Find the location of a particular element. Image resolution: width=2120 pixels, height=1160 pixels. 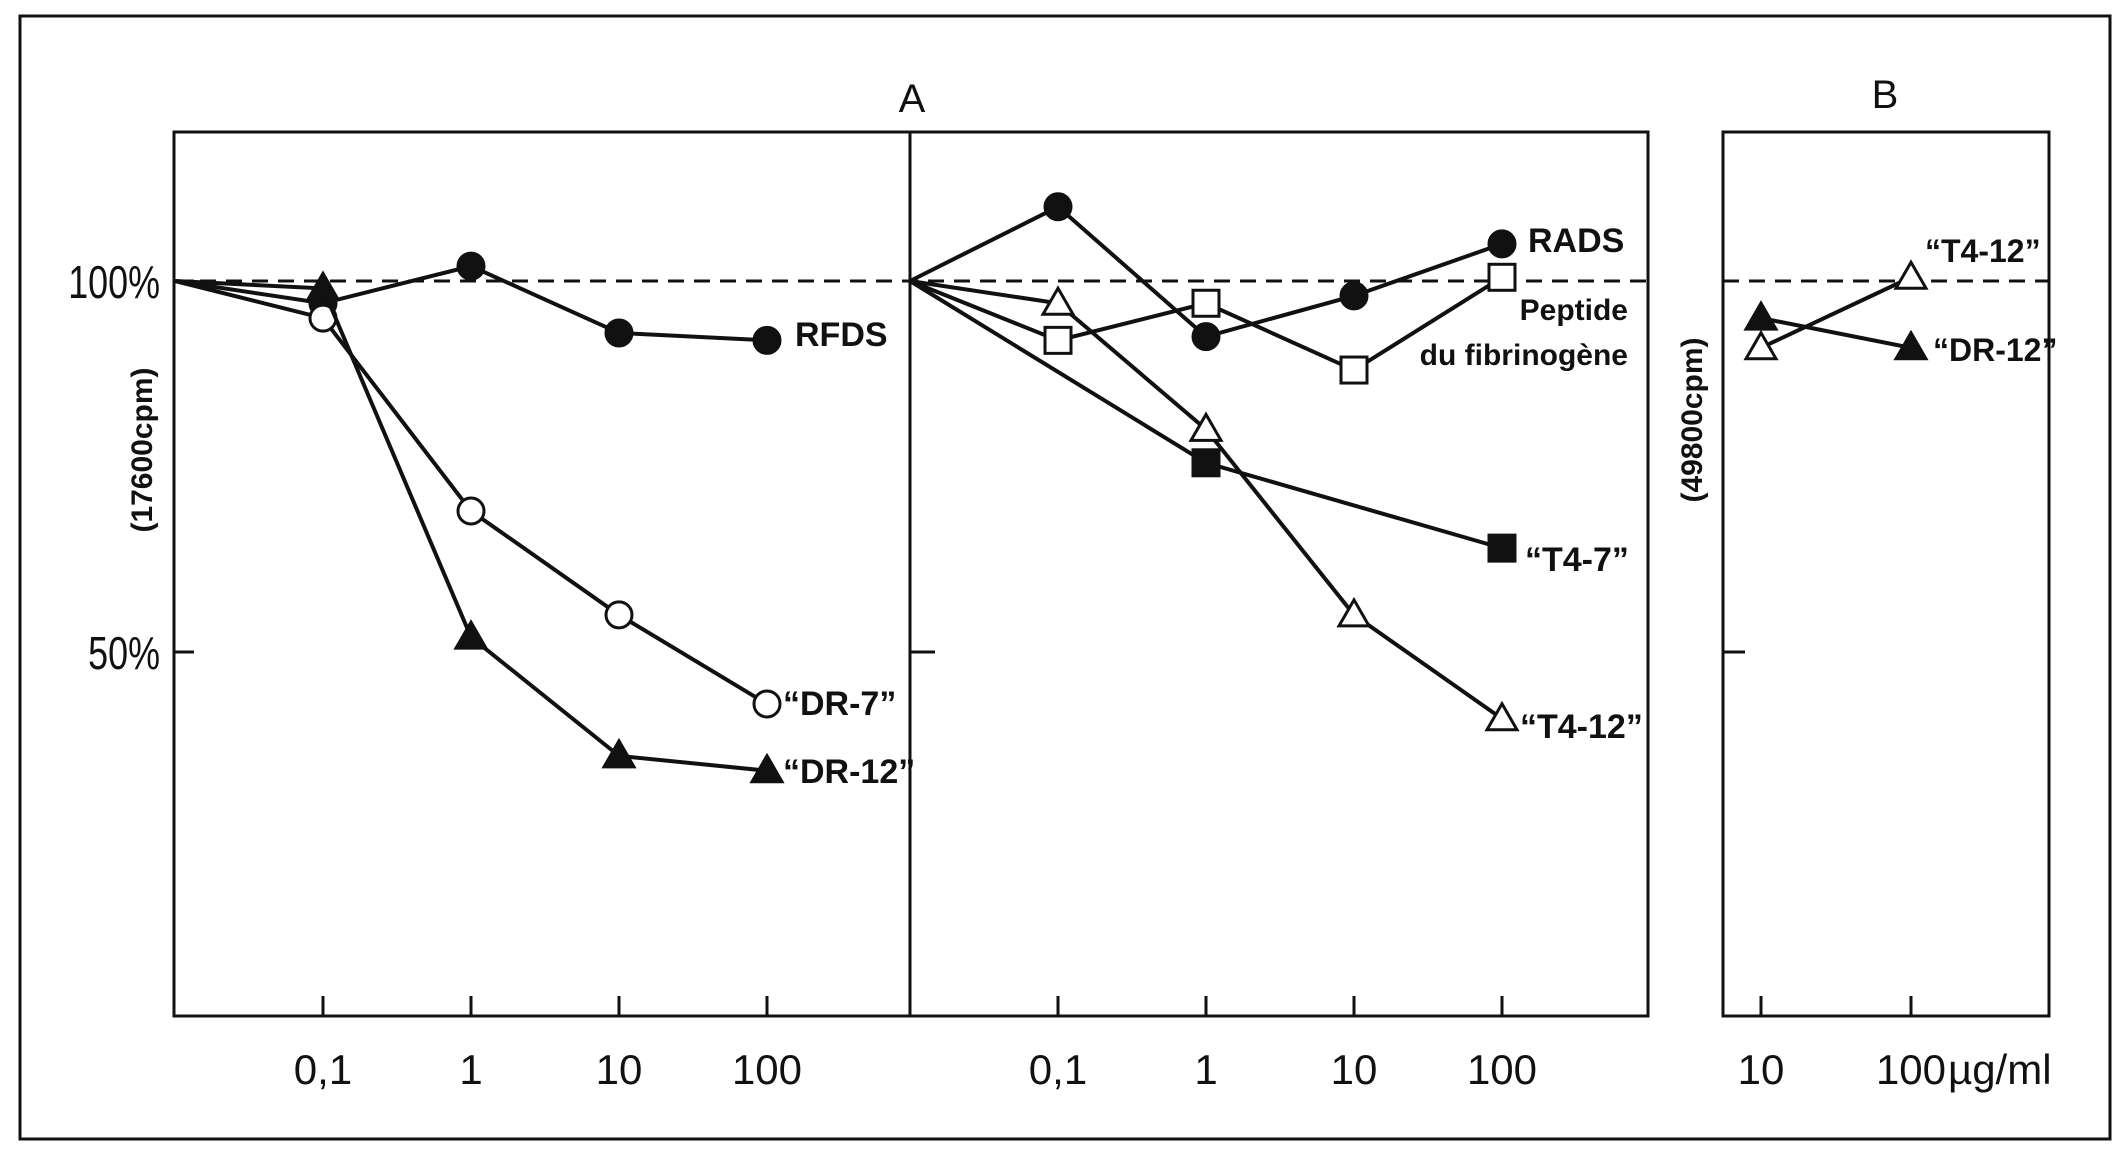

series-label-t4-7: “T4-7” is located at coordinates (1577, 560).